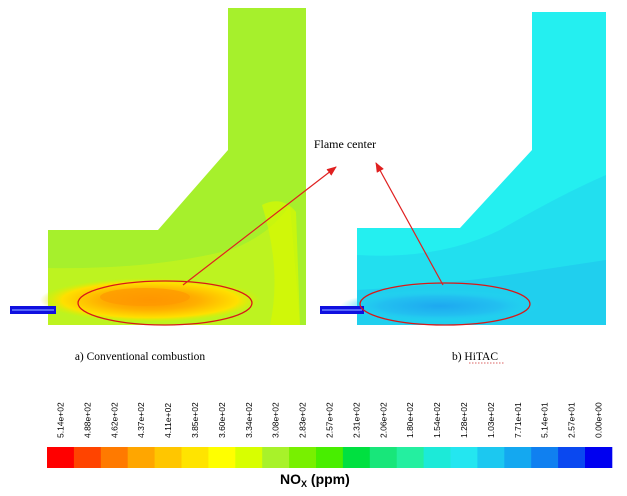  Describe the element at coordinates (518, 420) in the screenshot. I see `colorbar-tick-label: 7.71e+01` at that location.